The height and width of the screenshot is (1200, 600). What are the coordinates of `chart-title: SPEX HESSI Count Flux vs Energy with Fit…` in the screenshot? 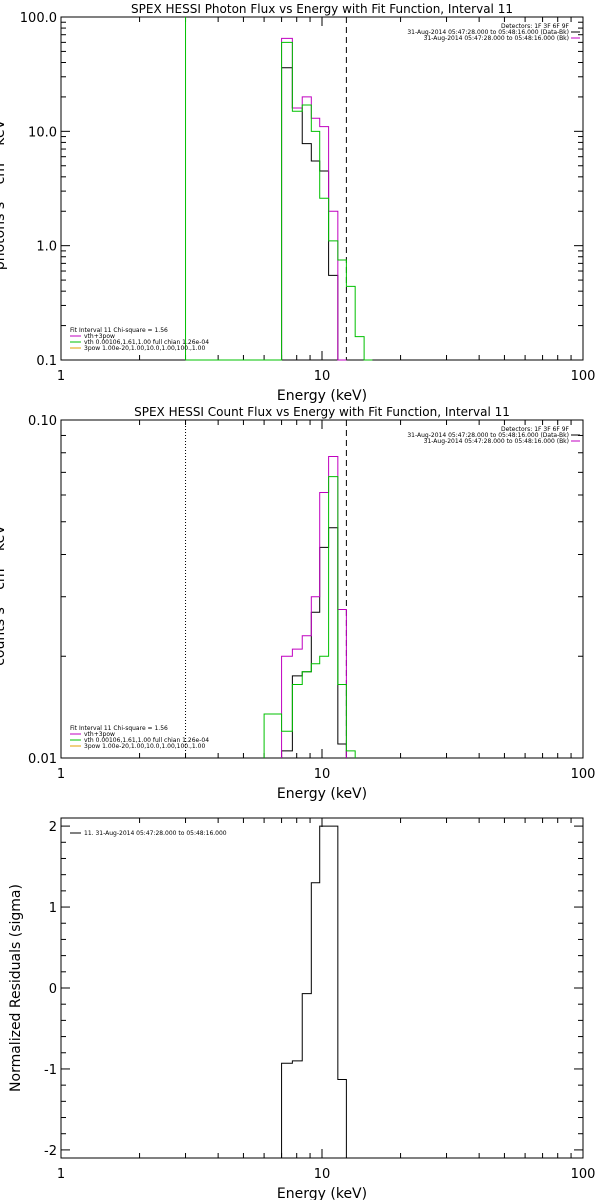 It's located at (322, 412).